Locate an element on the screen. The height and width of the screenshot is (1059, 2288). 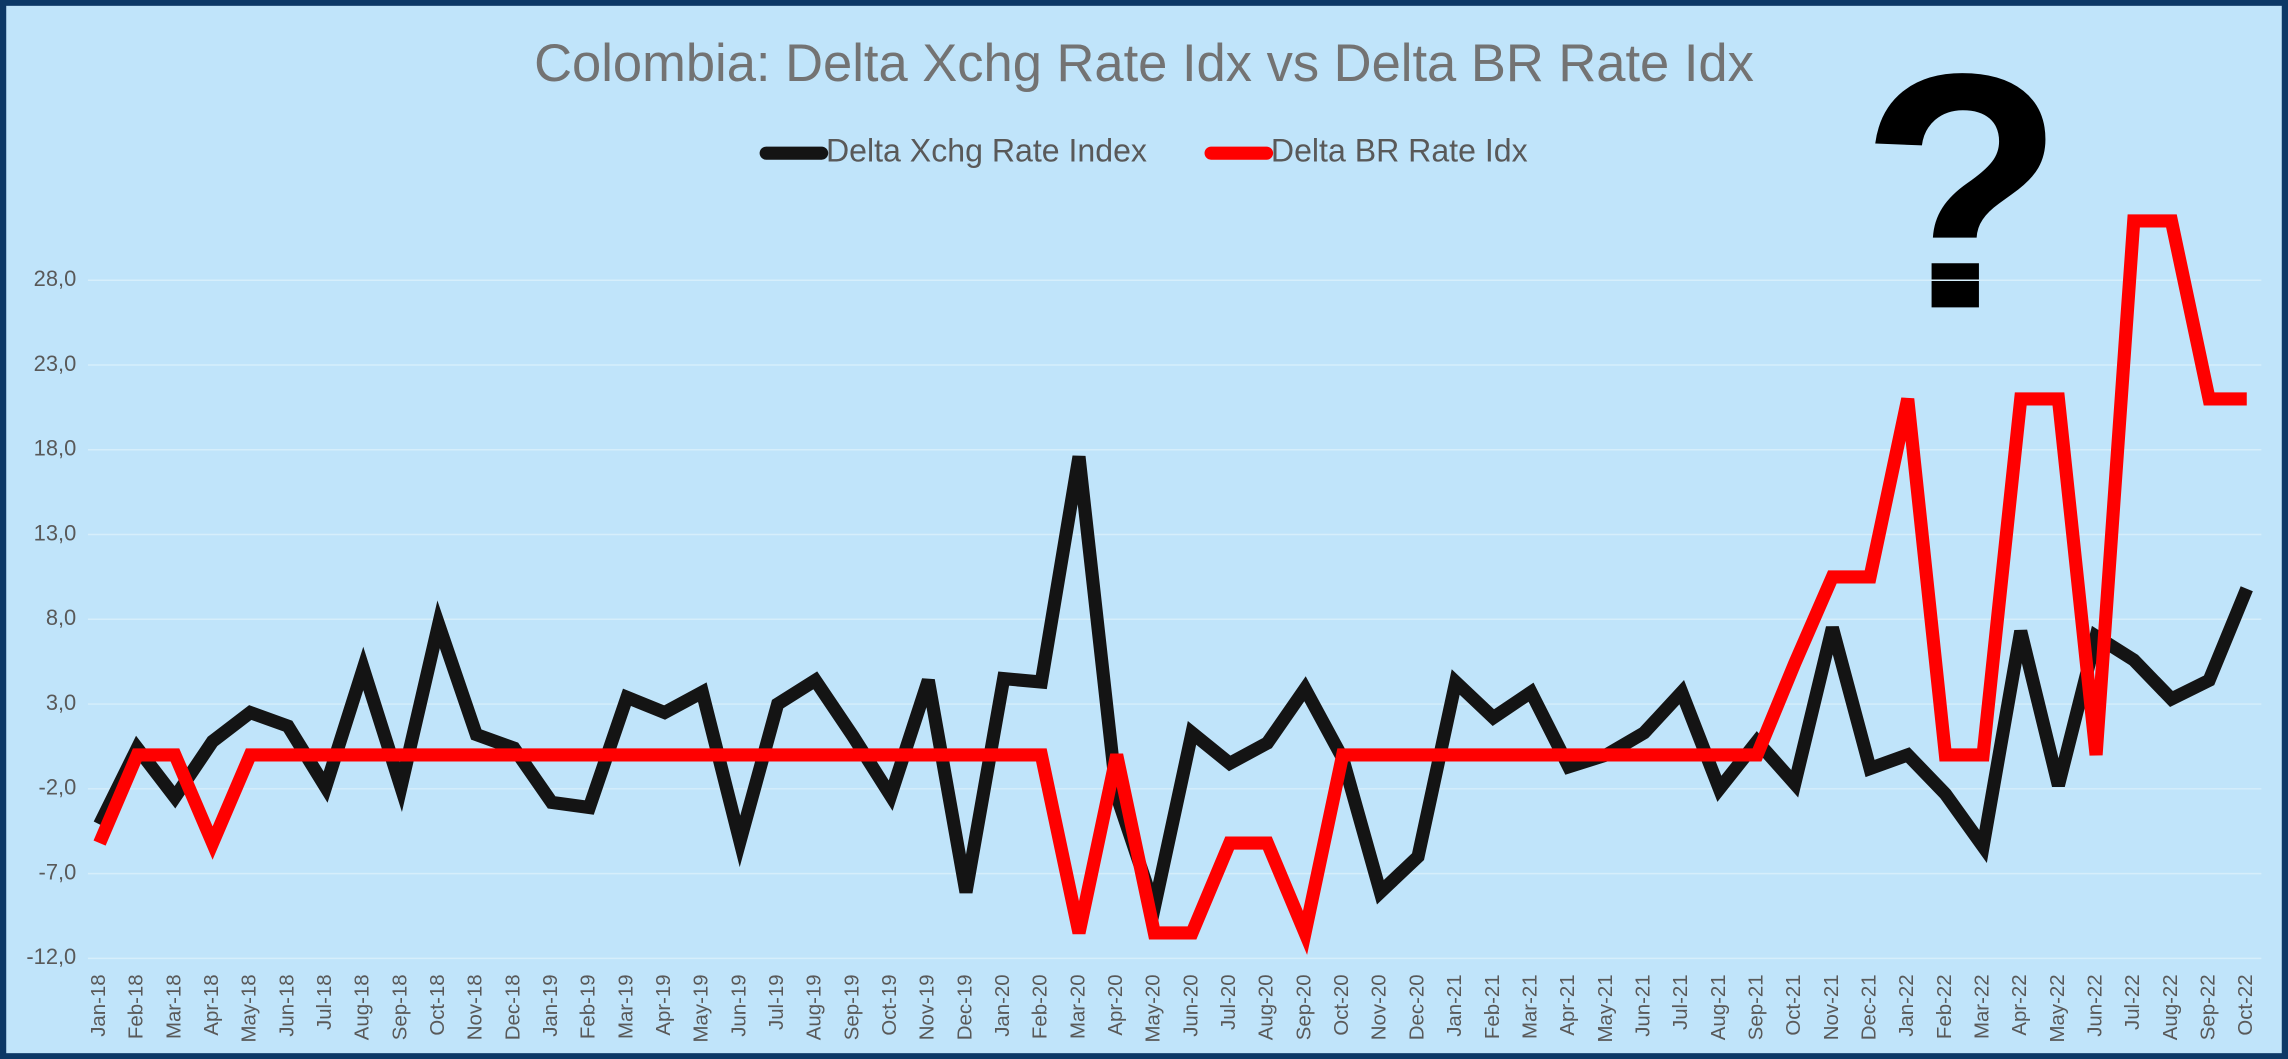
x-tick-label: Feb-19 is located at coordinates (589, 1006).